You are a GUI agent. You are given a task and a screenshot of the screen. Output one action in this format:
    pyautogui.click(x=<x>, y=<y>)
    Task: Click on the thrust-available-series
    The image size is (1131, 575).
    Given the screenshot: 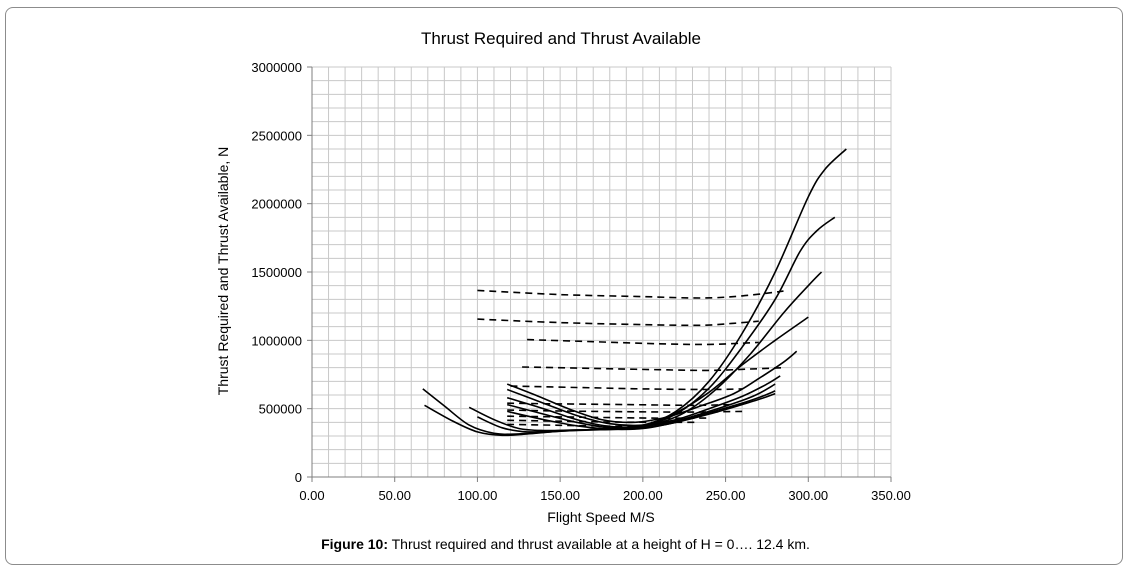 What is the action you would take?
    pyautogui.click(x=630, y=358)
    